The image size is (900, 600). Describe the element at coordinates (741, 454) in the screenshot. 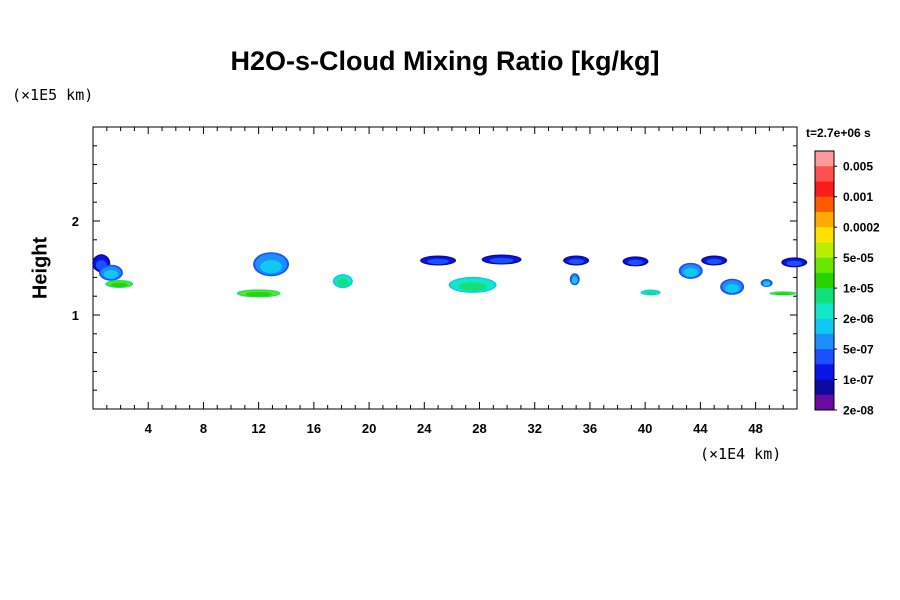

I see `x-axis-unit: (×1E4 km)` at that location.